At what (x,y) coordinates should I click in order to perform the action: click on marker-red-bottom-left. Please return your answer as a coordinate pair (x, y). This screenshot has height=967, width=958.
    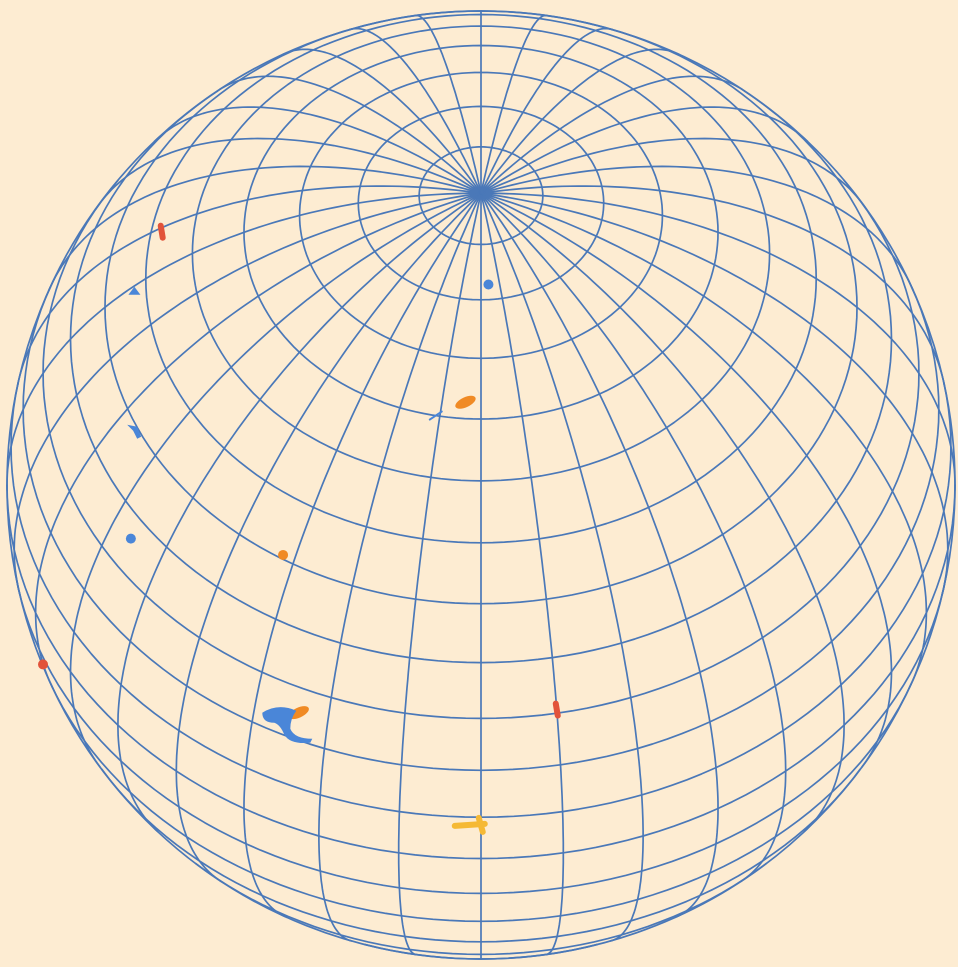
    Looking at the image, I should click on (43, 664).